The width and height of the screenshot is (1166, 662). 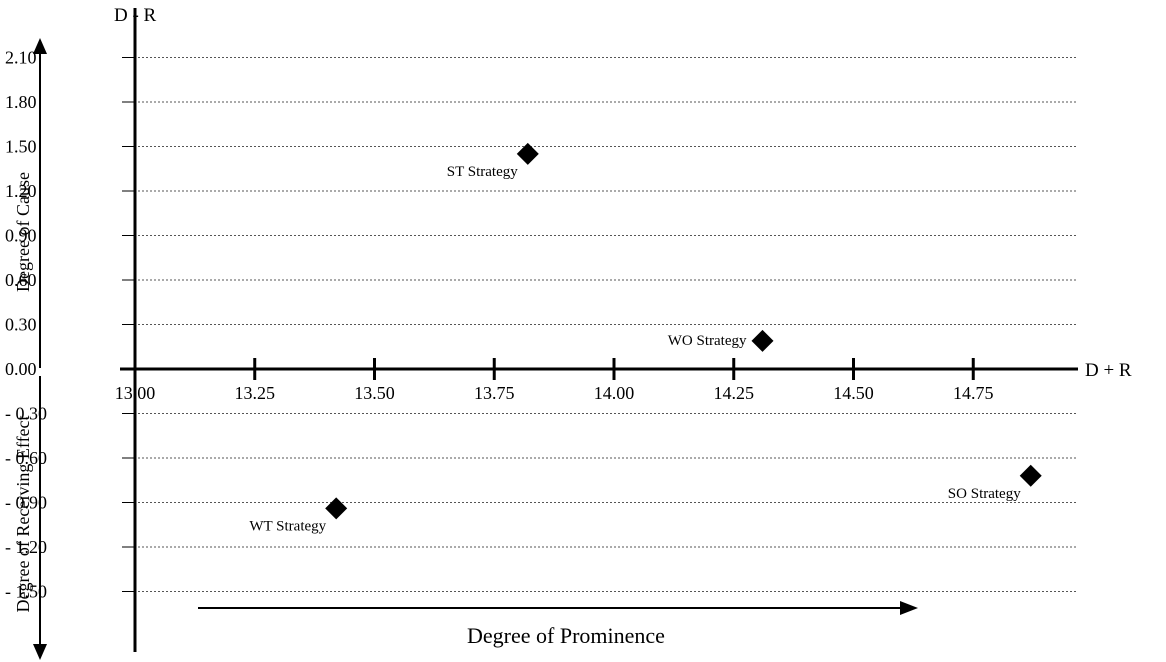 What do you see at coordinates (21, 325) in the screenshot?
I see `y-tick-label: 0.30` at bounding box center [21, 325].